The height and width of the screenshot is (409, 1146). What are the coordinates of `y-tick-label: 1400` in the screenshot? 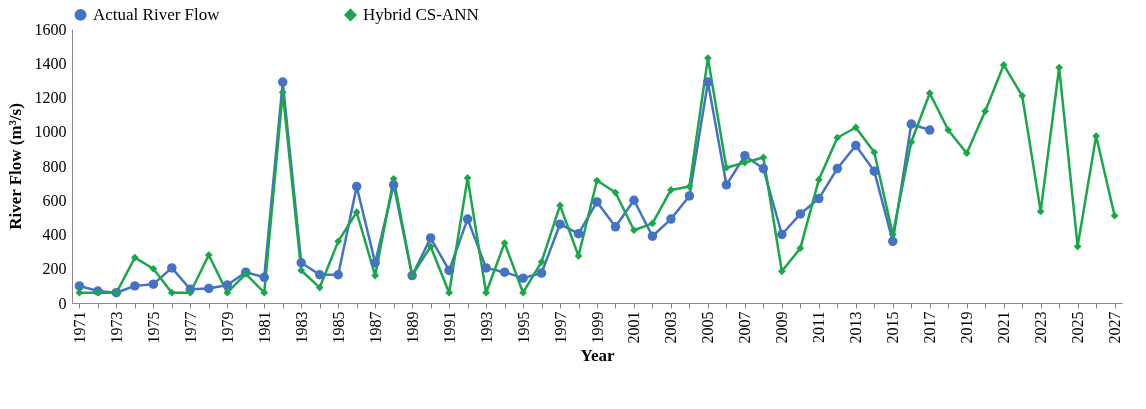 It's located at (50, 63).